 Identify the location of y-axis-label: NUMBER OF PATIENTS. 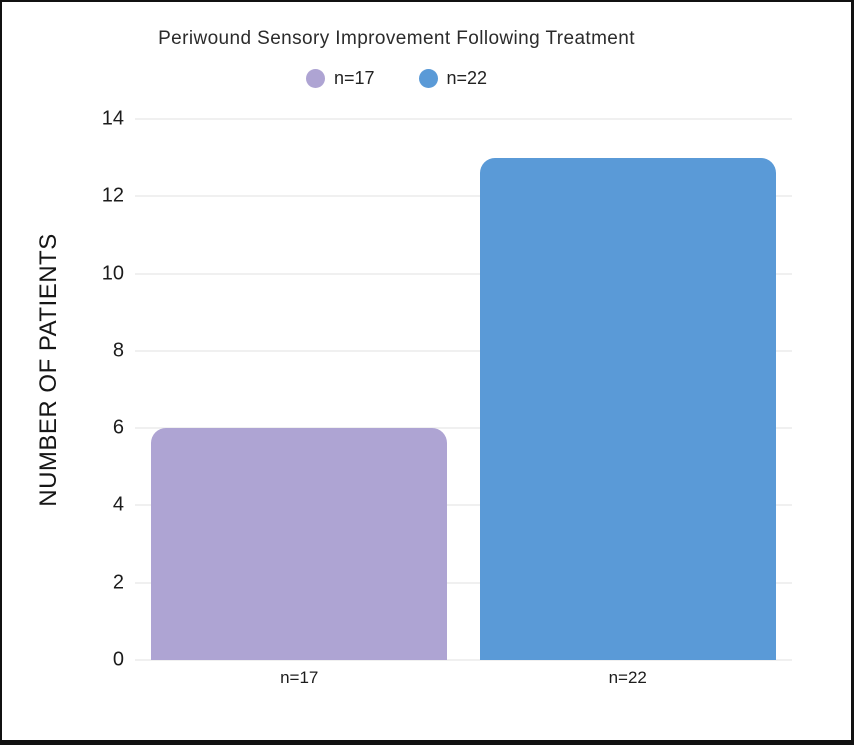
(48, 370).